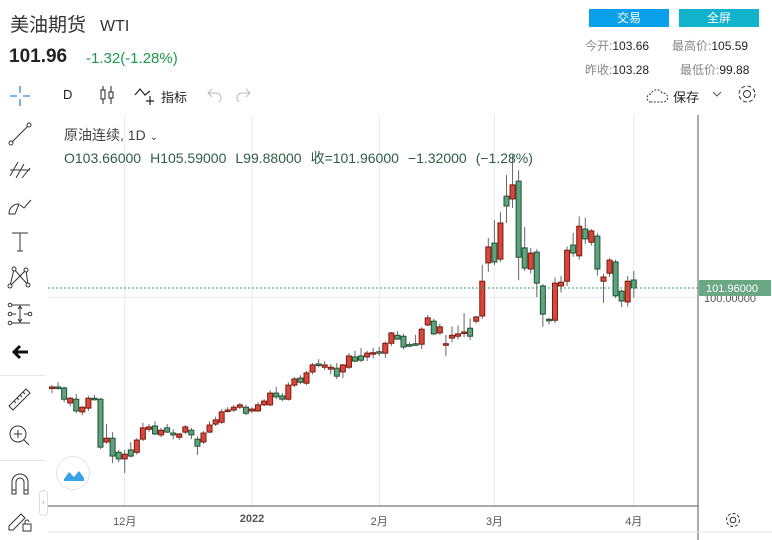 This screenshot has height=540, width=772. I want to click on stat-open: 今开:103.66, so click(617, 46).